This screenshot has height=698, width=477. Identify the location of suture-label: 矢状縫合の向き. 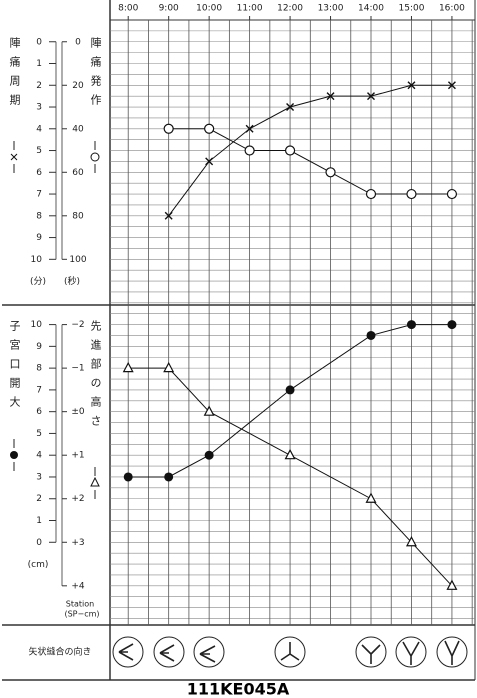
(59, 652).